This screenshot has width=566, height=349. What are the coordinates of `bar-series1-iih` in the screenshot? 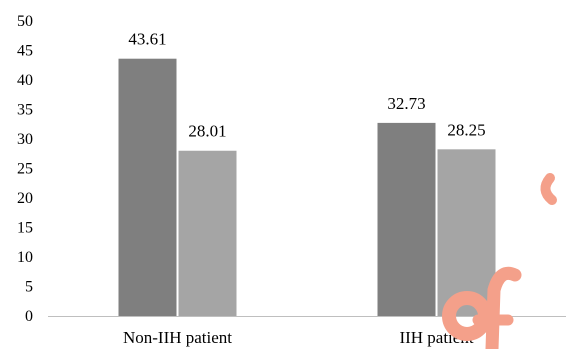 It's located at (406, 219).